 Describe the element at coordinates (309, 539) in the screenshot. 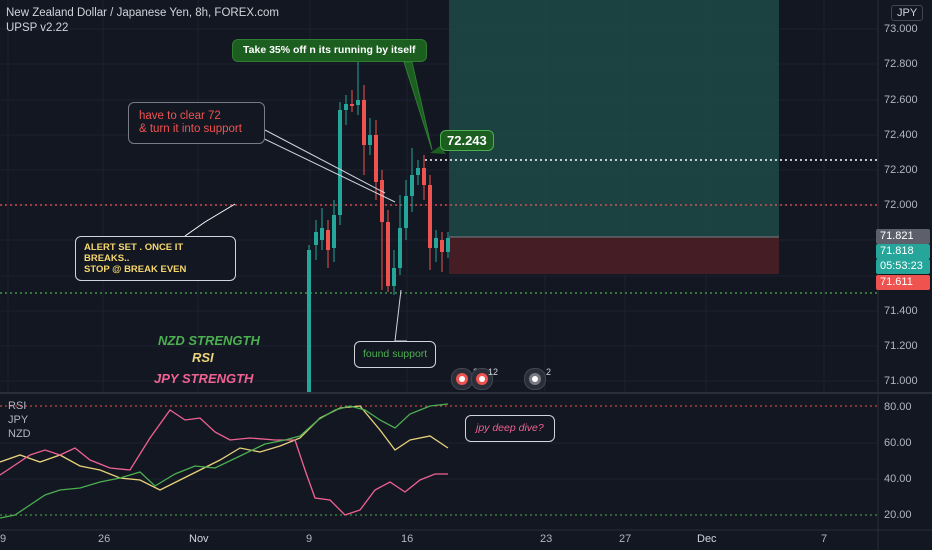

I see `time-tick-nov9: 9` at that location.